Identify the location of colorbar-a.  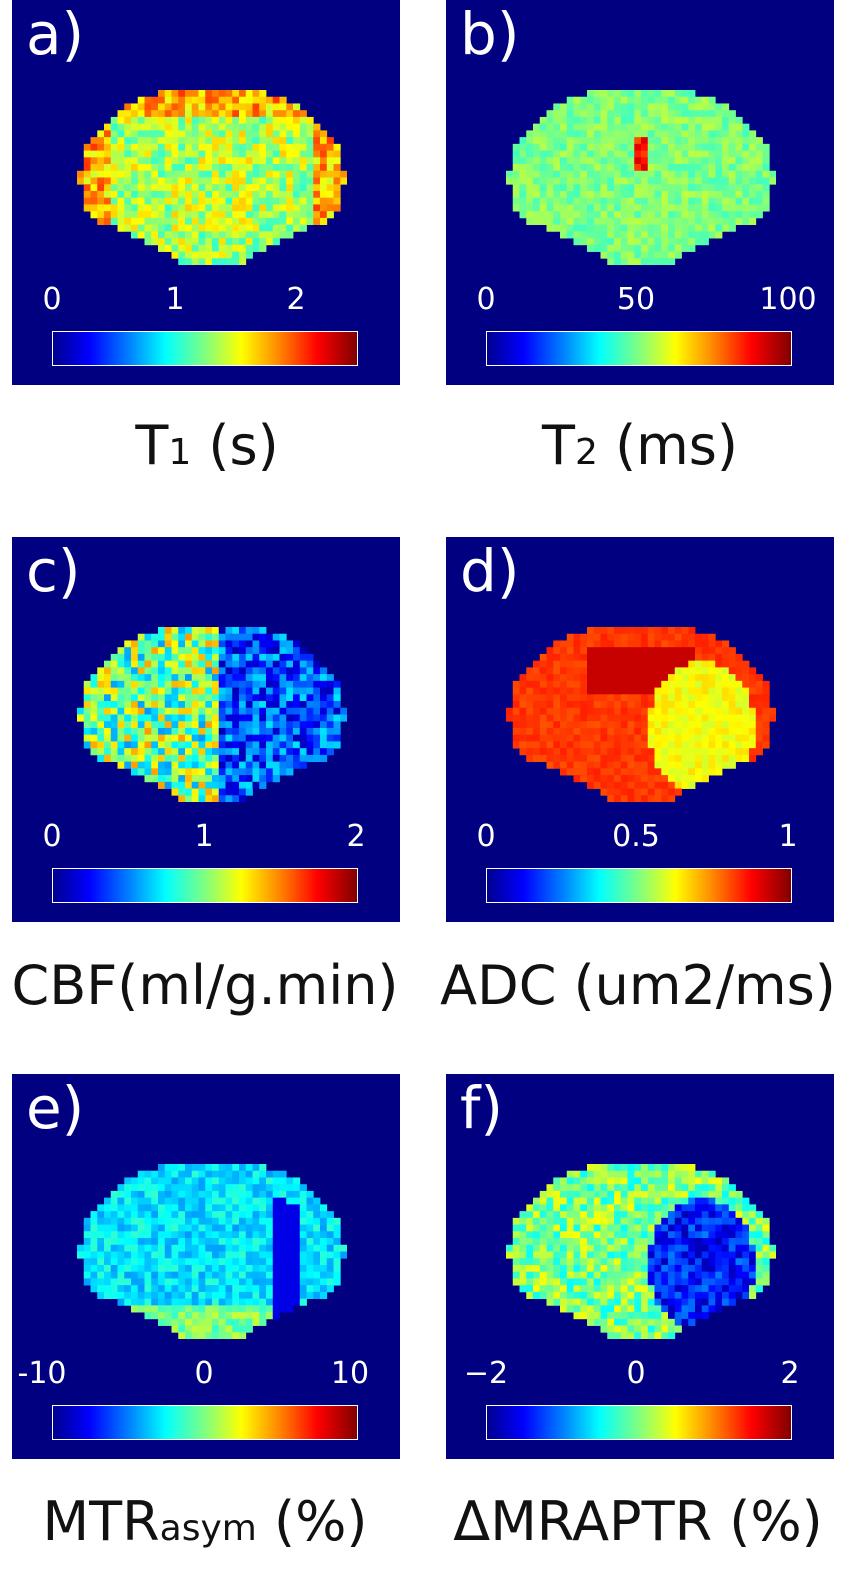
(205, 348).